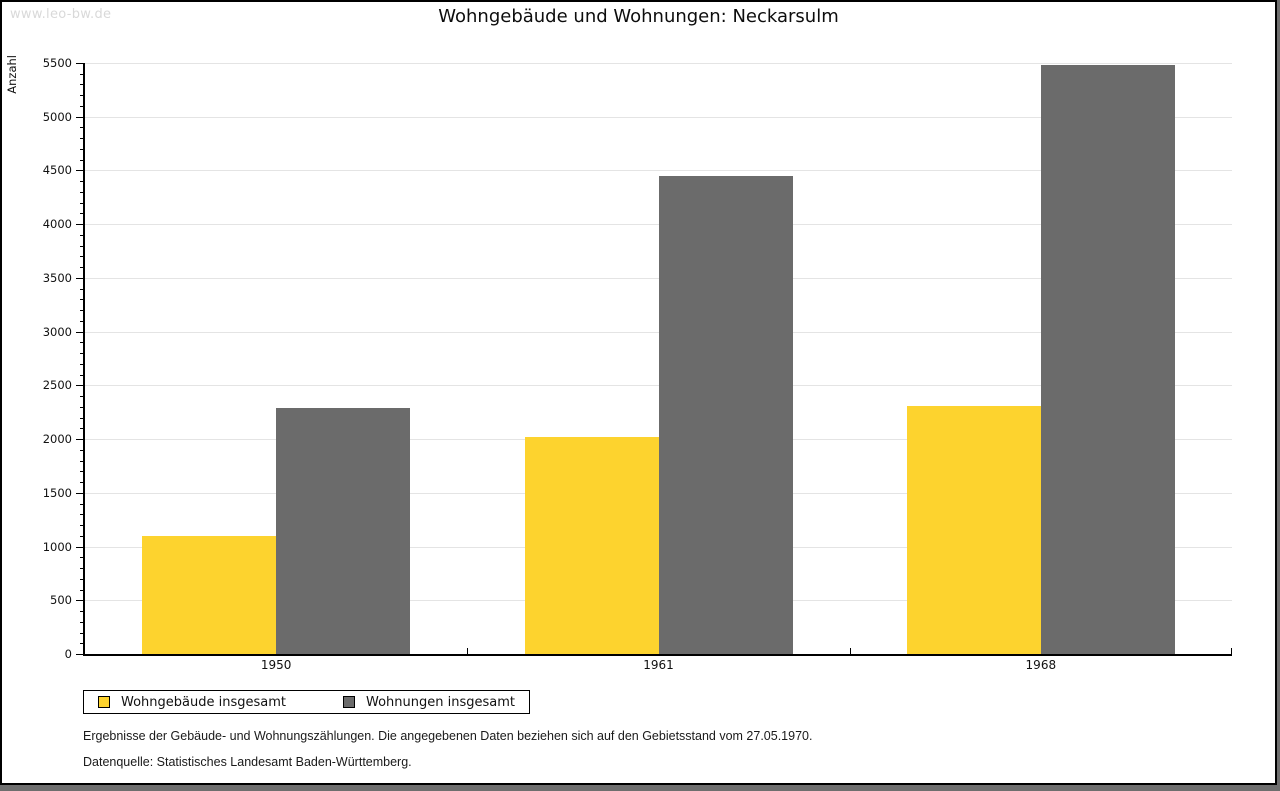  I want to click on bar-series2-1968, so click(1107, 359).